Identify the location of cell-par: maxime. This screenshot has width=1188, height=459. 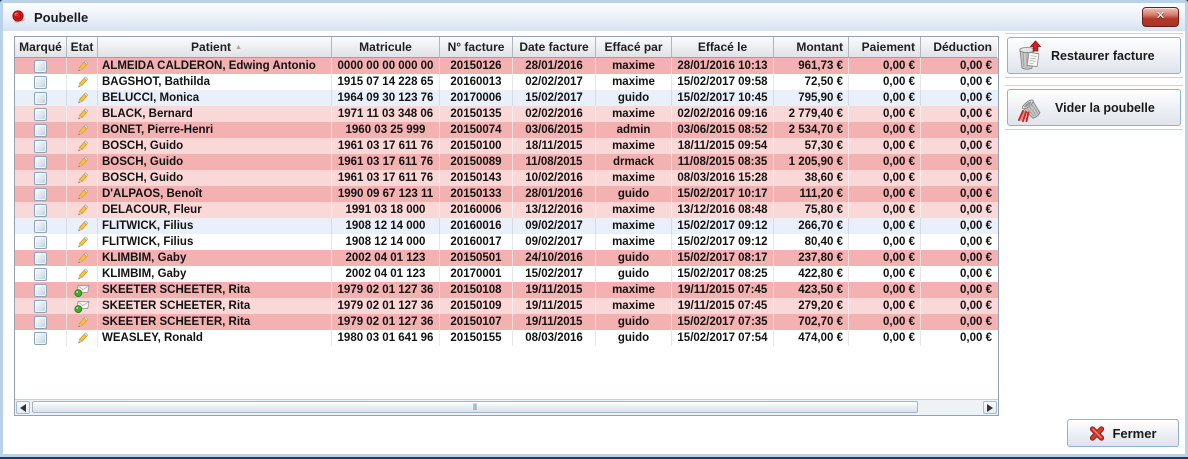
(634, 66).